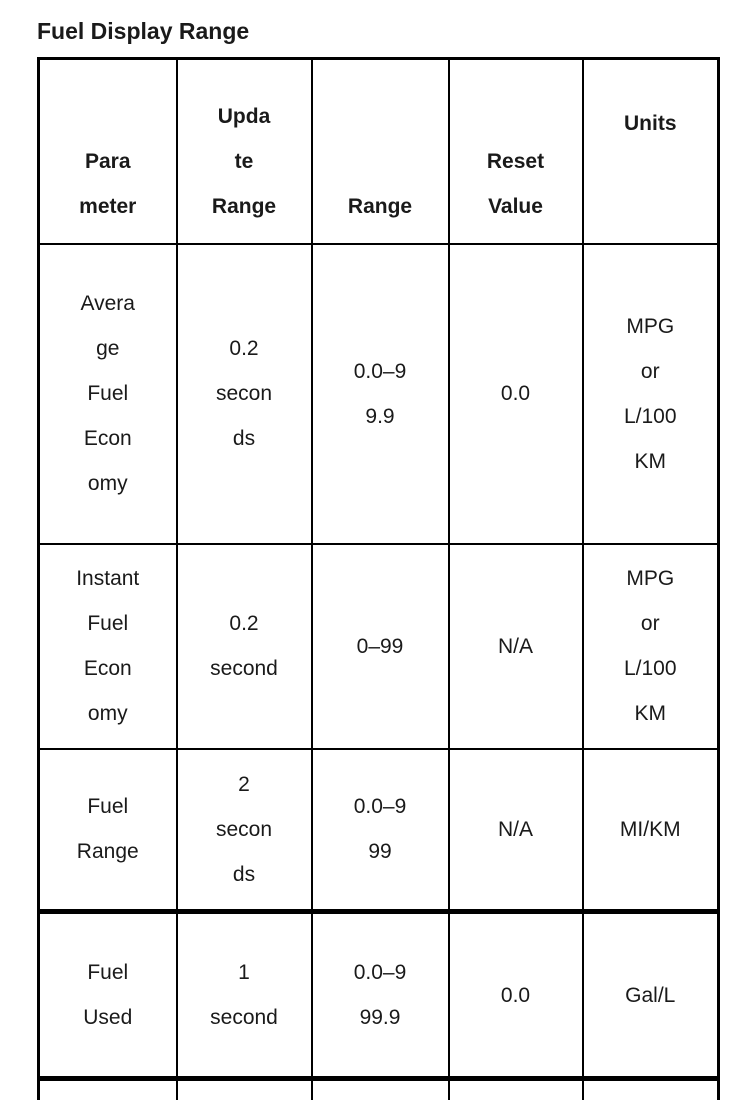 The width and height of the screenshot is (752, 1100). I want to click on cell-range: 0.0–9 99.9, so click(380, 994).